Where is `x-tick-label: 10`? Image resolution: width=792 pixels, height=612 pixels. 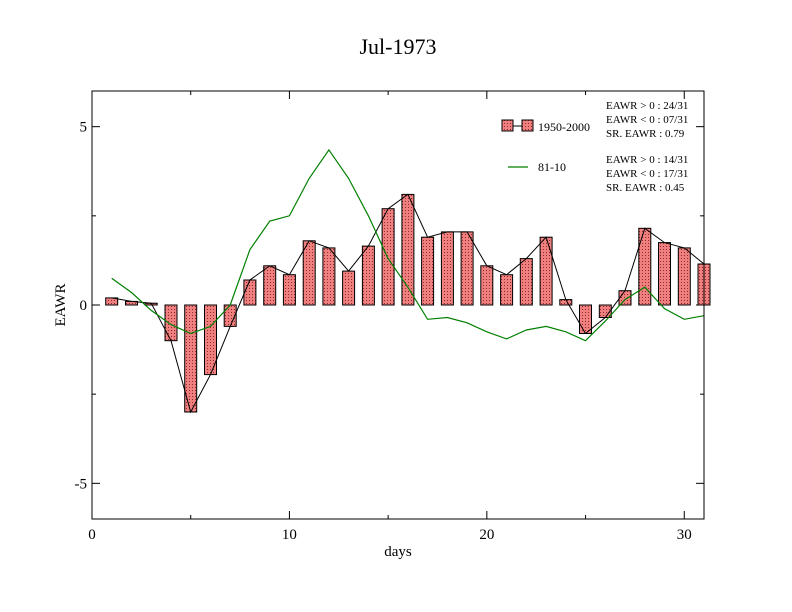 x-tick-label: 10 is located at coordinates (289, 535).